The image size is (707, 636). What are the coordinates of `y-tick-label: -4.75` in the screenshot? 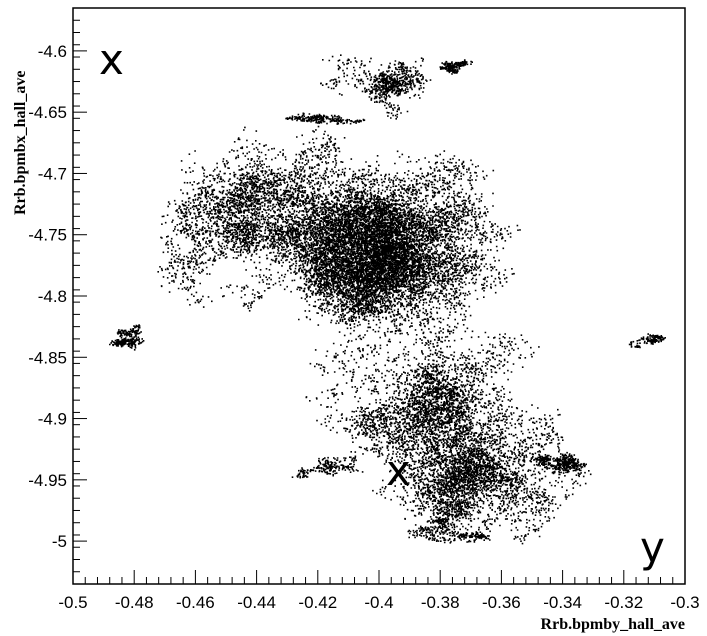 It's located at (47, 235).